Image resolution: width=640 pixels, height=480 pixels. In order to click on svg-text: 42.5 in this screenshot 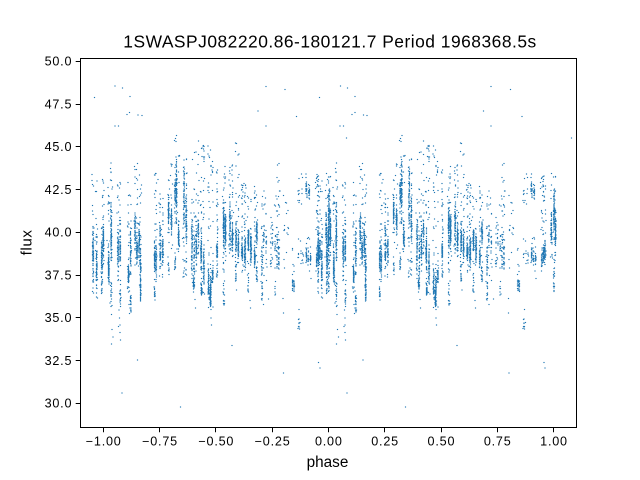, I will do `click(59, 190)`.